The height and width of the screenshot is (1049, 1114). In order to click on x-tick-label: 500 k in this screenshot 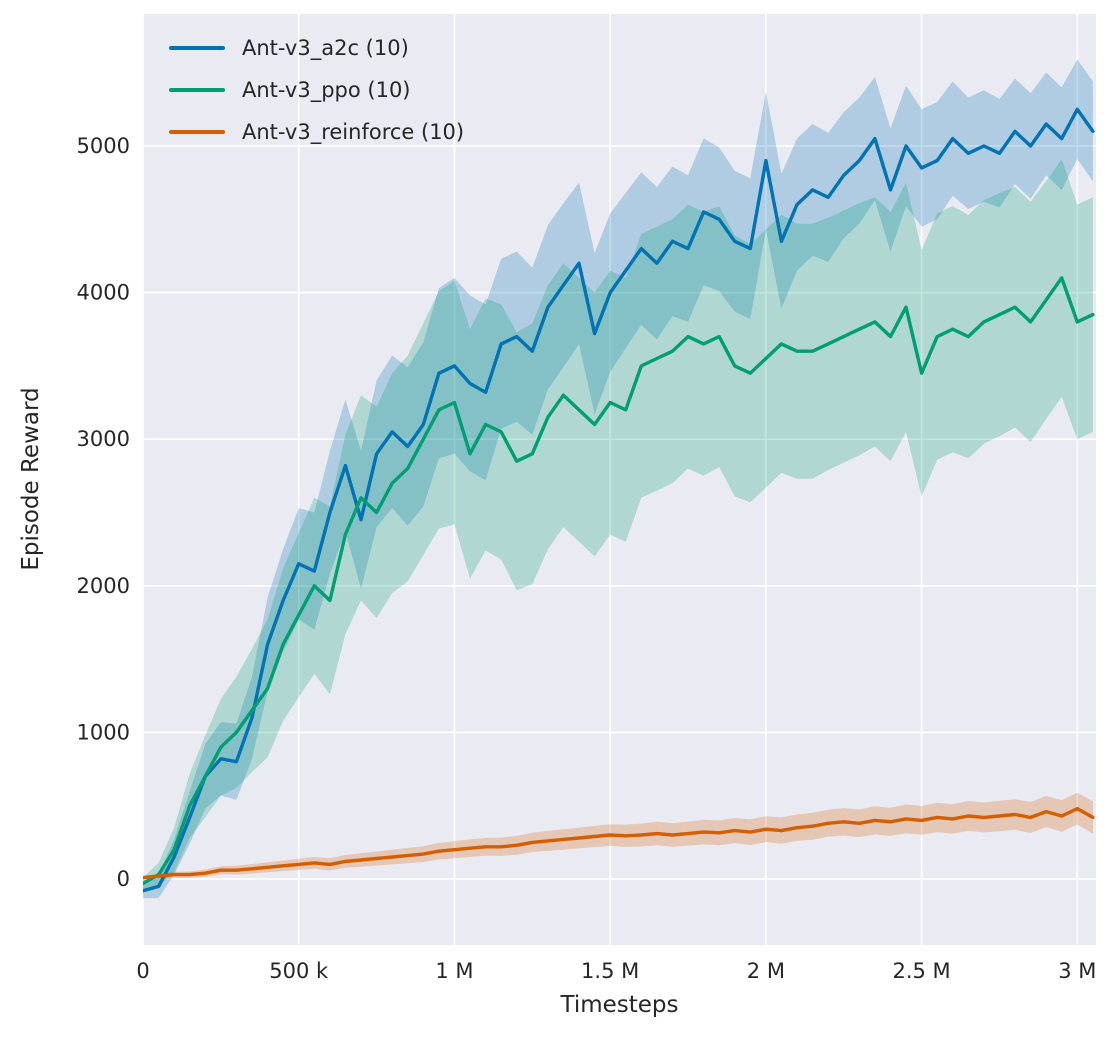, I will do `click(299, 971)`.